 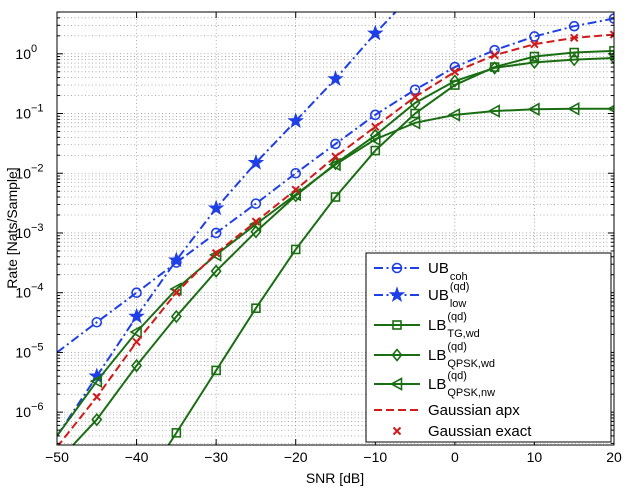 I want to click on legend-label-sub: QPSK,nw, so click(x=471, y=393).